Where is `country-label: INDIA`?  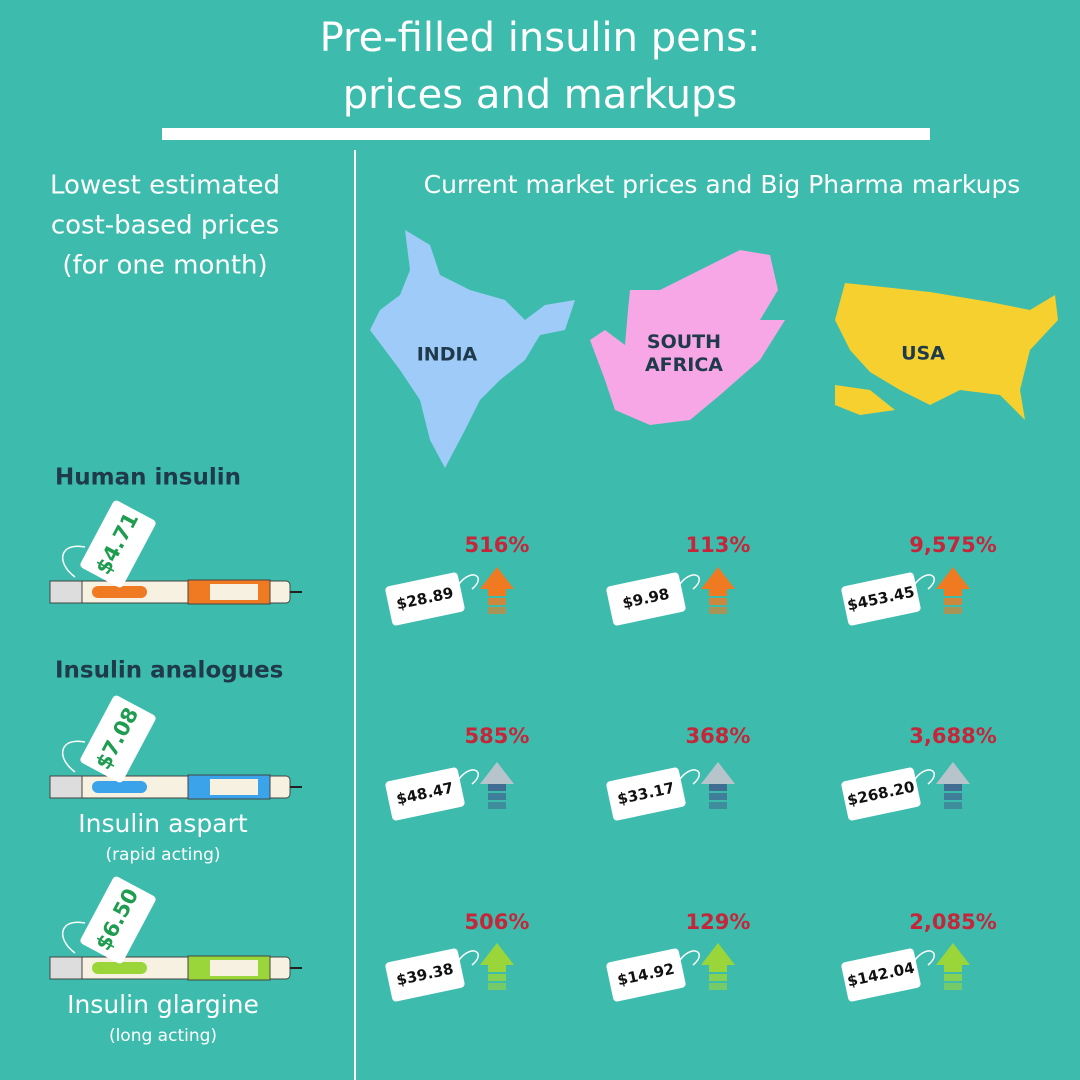
country-label: INDIA is located at coordinates (447, 355).